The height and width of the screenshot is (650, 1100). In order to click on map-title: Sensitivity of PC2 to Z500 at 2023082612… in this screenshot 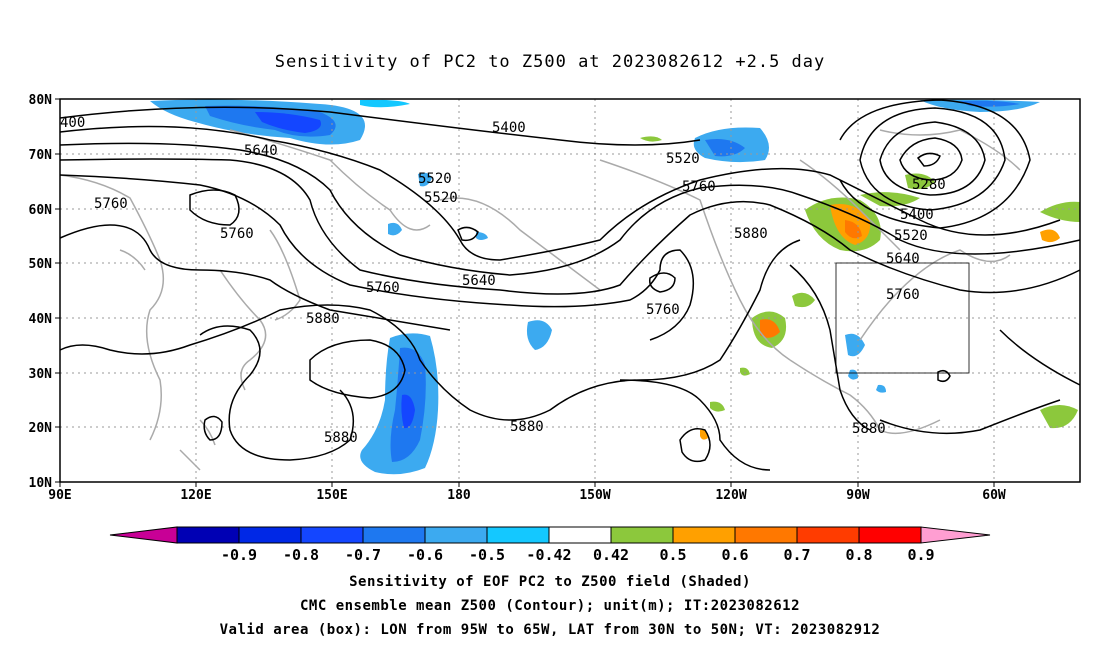, I will do `click(550, 62)`.